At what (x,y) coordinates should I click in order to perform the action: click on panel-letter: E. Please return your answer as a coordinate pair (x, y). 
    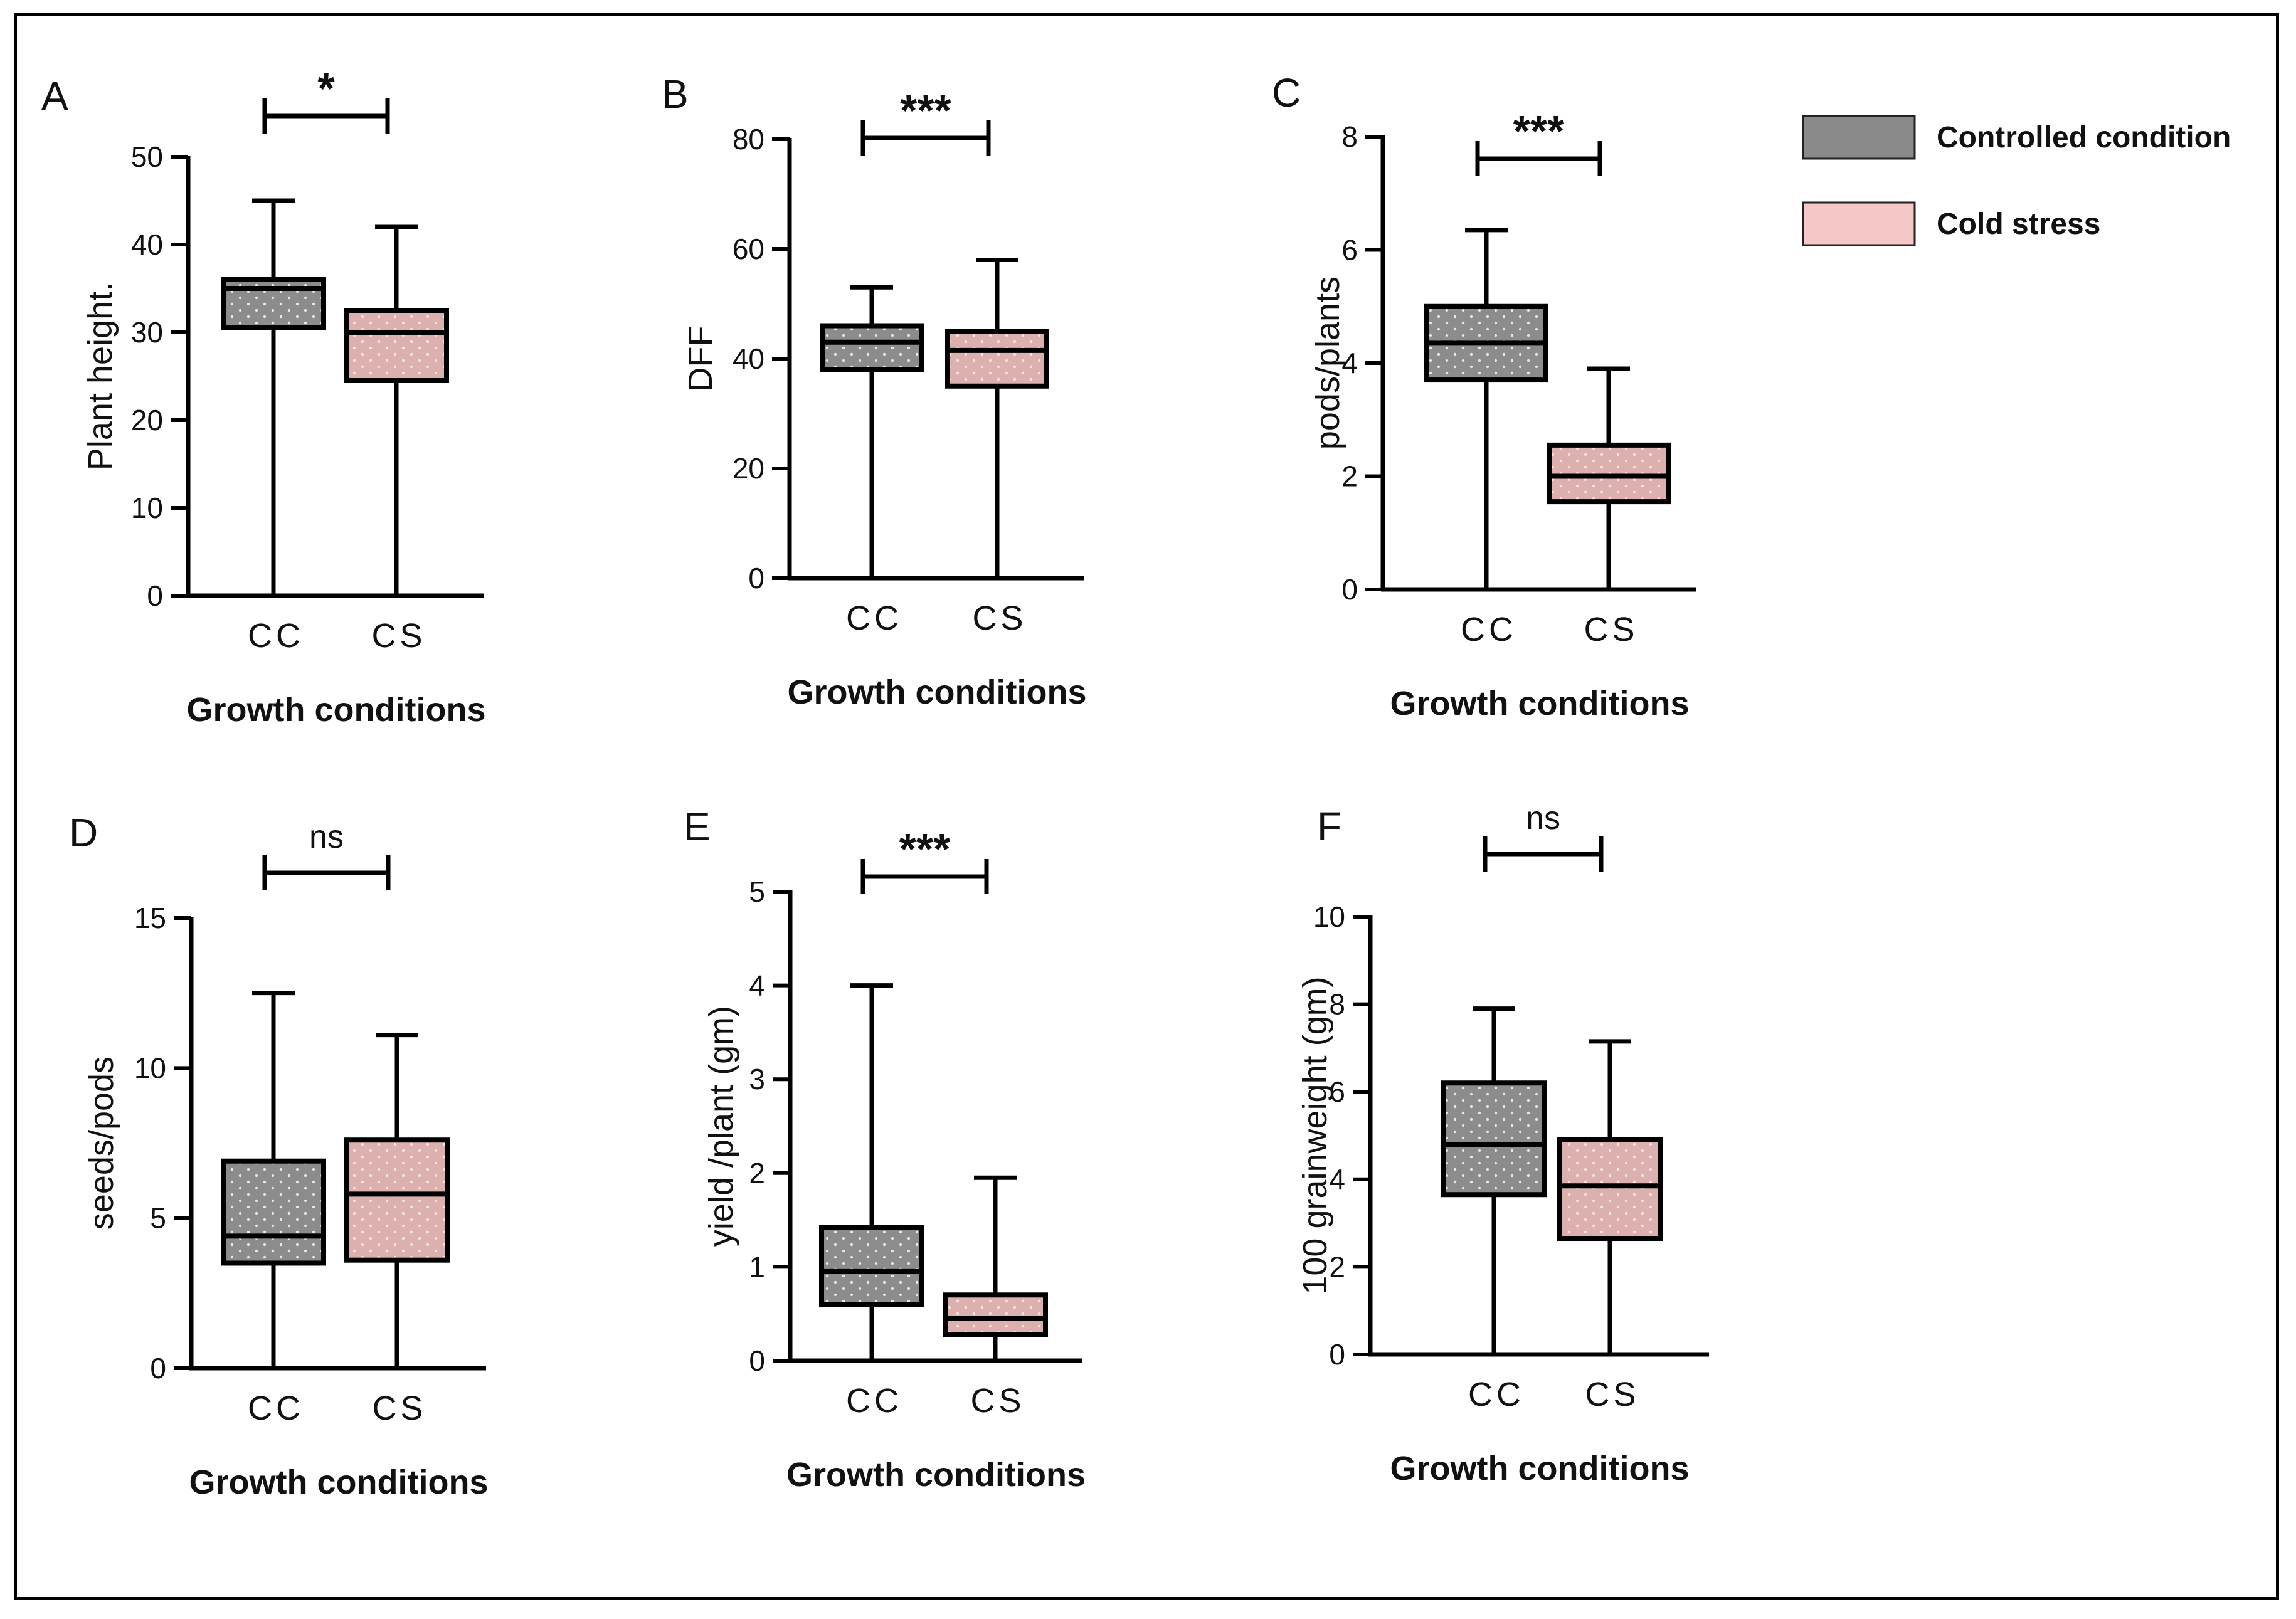
    Looking at the image, I should click on (697, 826).